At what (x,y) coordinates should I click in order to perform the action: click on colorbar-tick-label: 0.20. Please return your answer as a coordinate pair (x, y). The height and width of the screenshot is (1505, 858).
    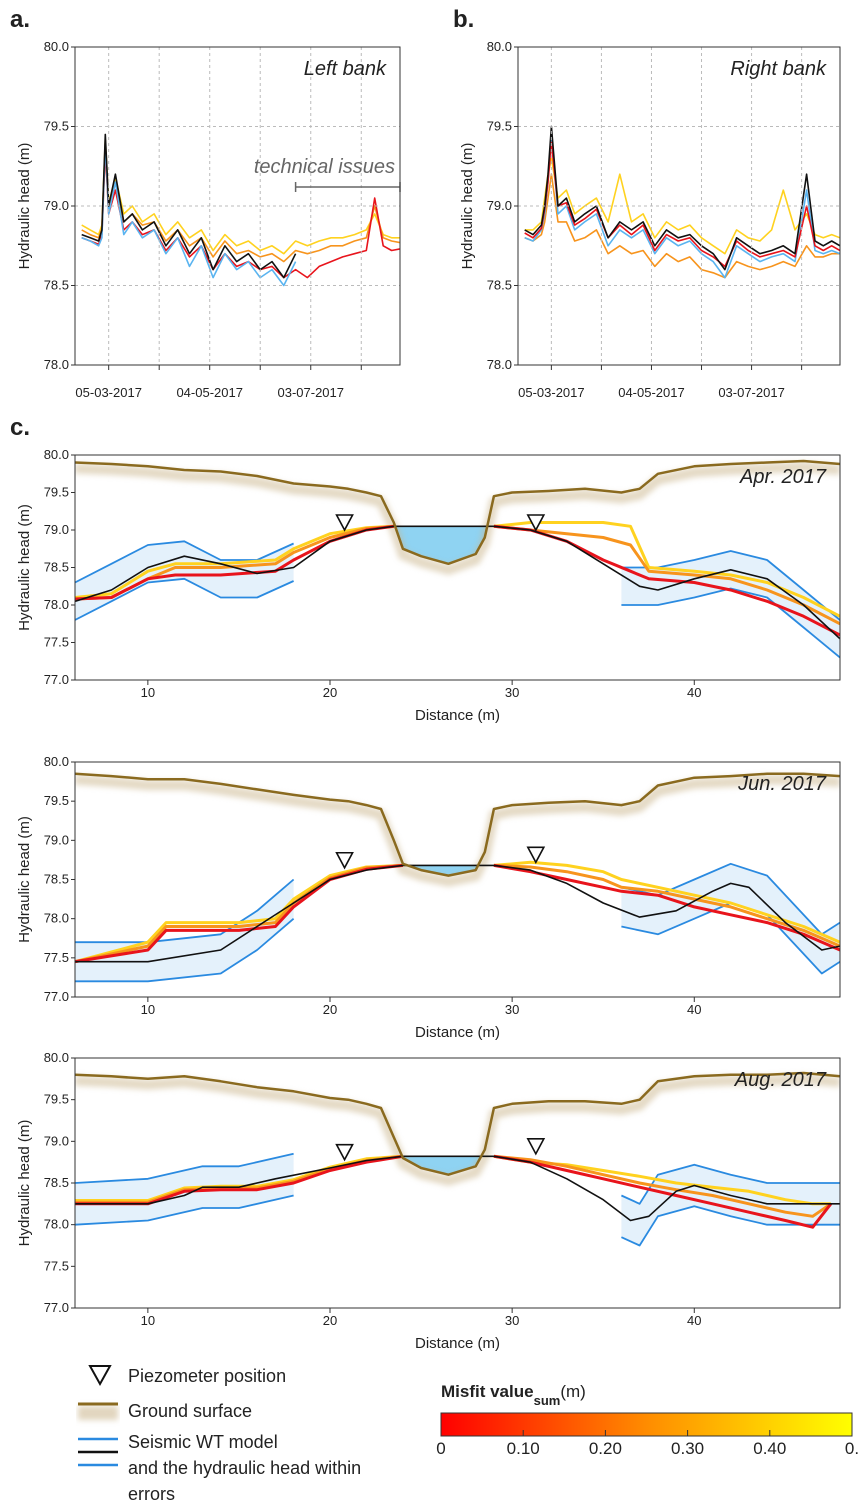
    Looking at the image, I should click on (605, 1448).